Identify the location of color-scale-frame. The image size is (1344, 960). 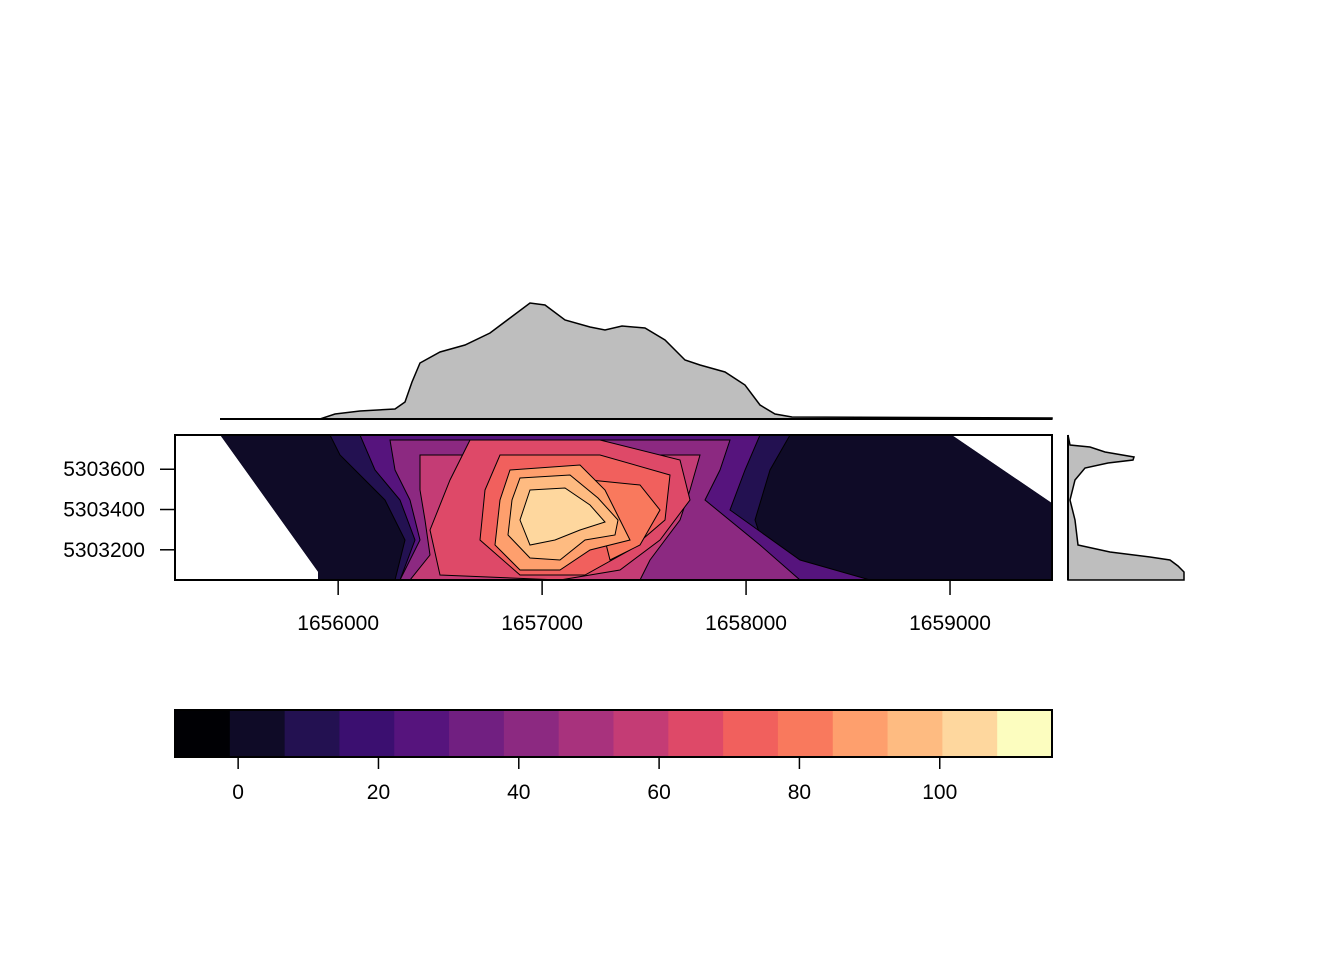
(613, 733).